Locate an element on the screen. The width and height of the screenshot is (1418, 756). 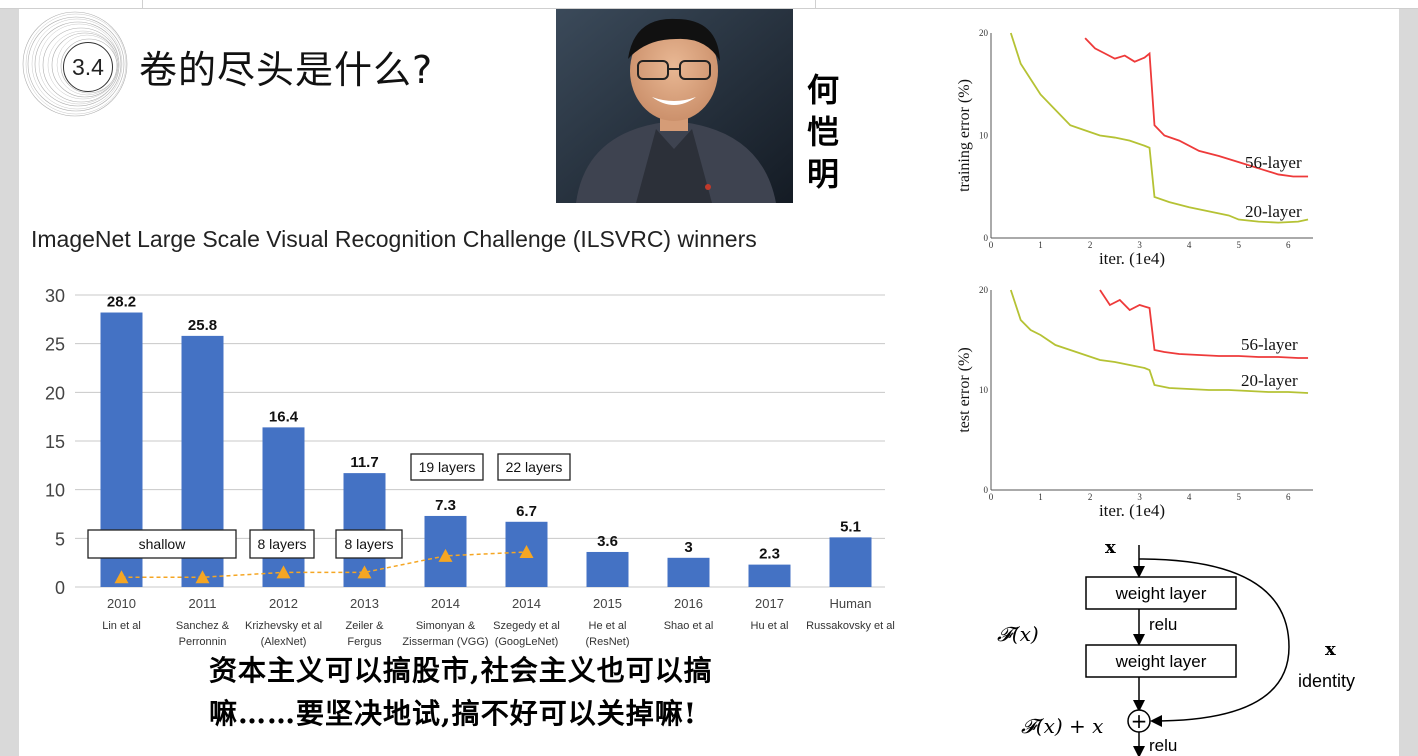
bar-value-label: 28.2 is located at coordinates (121, 302).